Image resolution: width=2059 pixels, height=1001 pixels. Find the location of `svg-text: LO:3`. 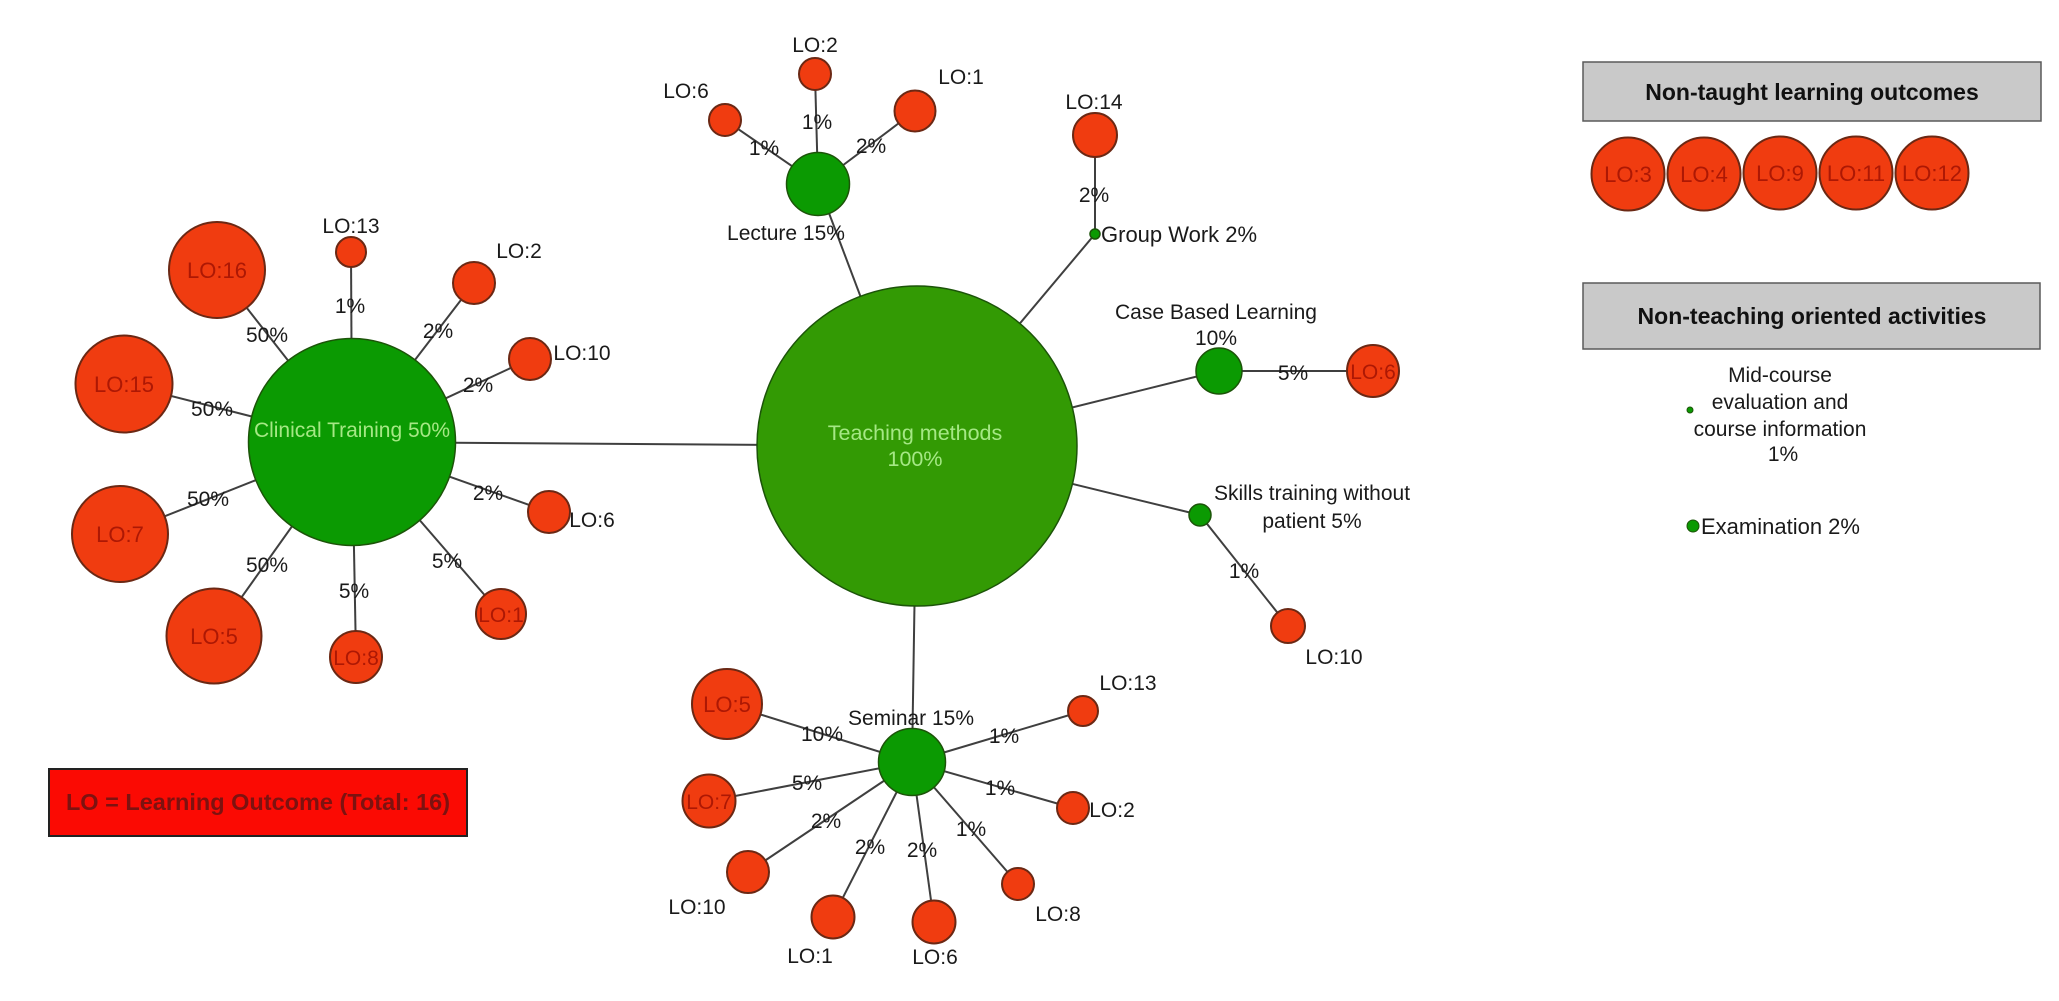

svg-text: LO:3 is located at coordinates (1628, 174).